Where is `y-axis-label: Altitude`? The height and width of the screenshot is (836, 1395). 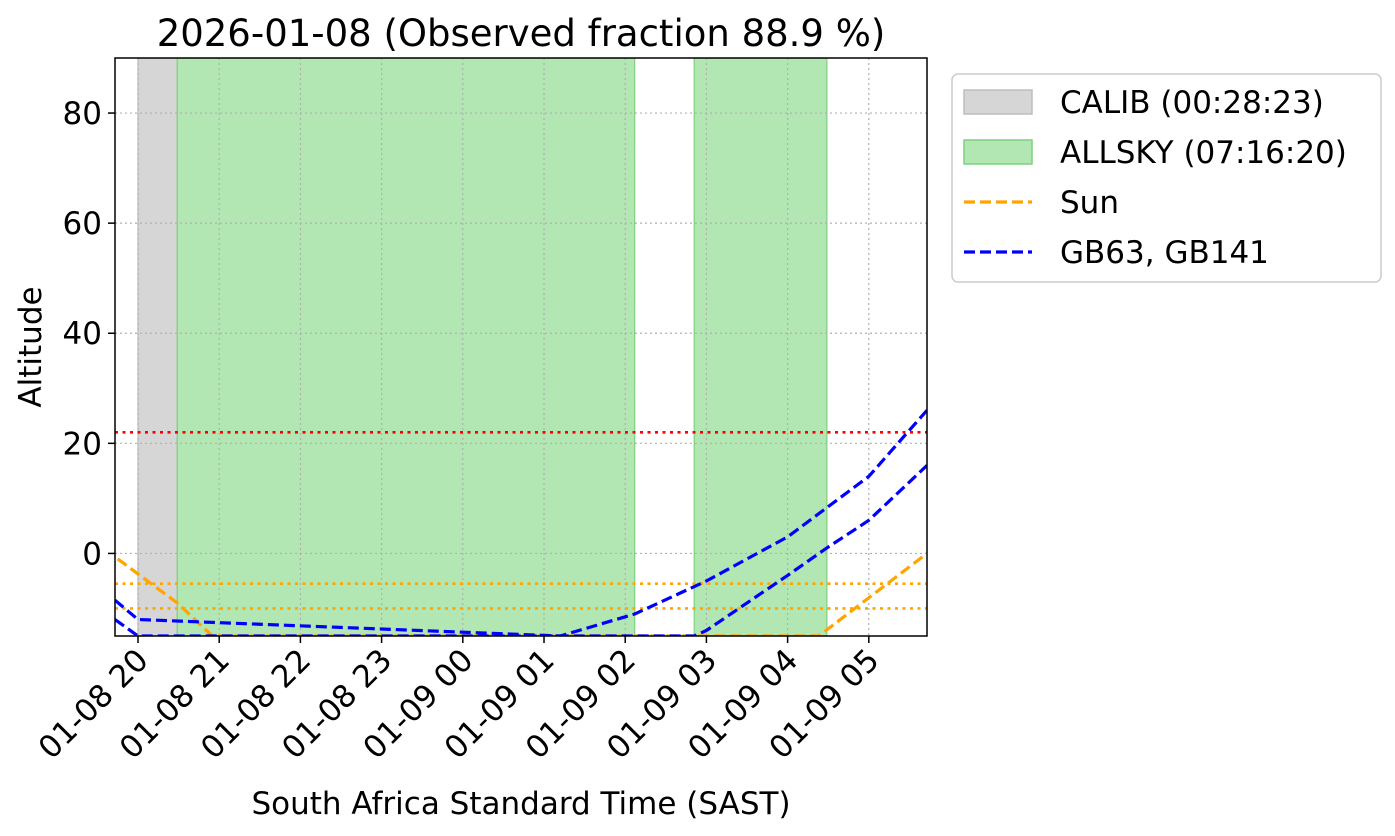
y-axis-label: Altitude is located at coordinates (31, 346).